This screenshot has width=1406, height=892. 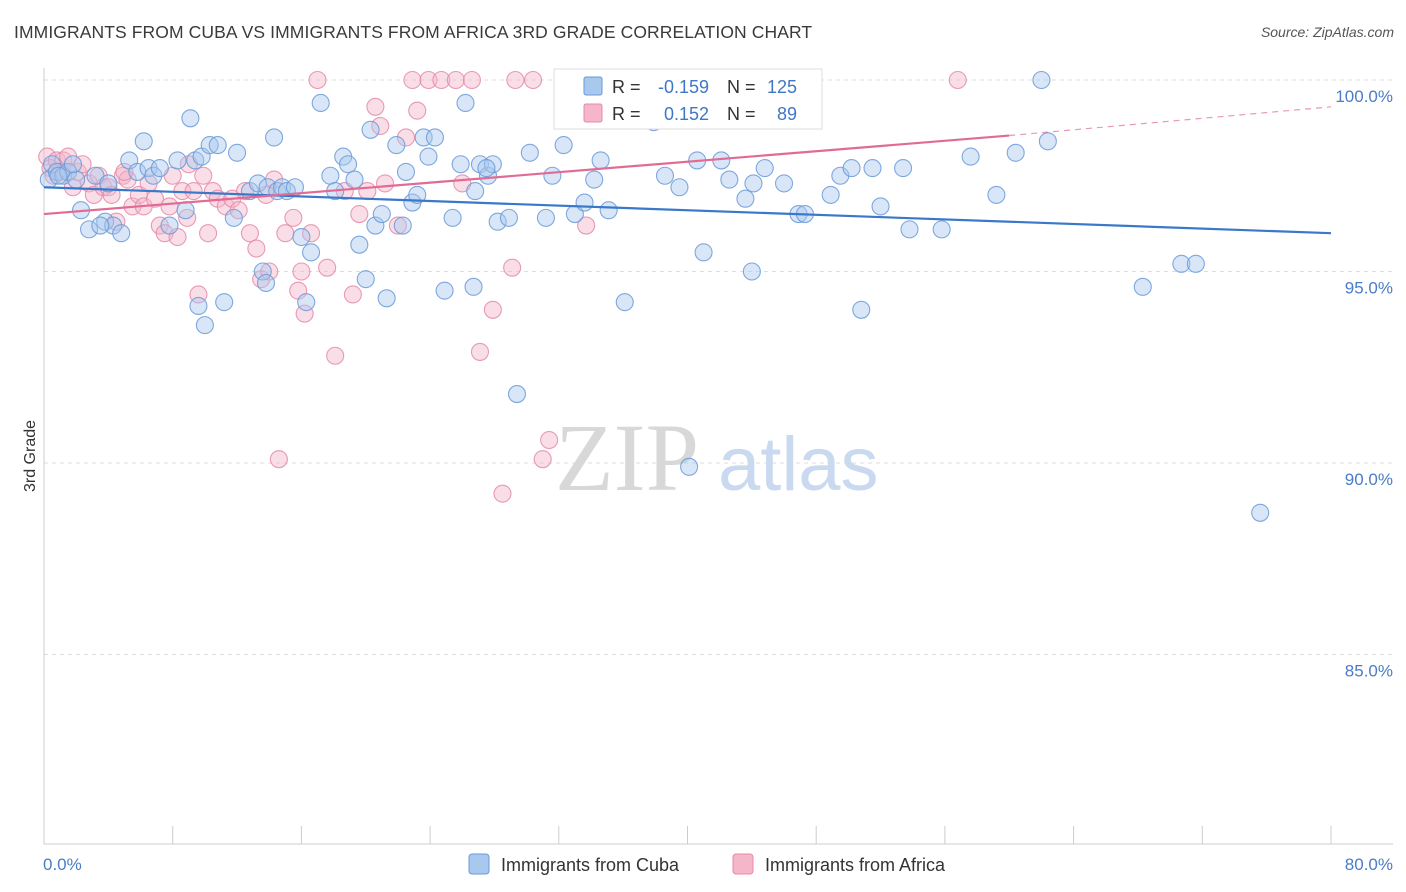 What do you see at coordinates (687, 210) in the screenshot?
I see `trend-line-cuba` at bounding box center [687, 210].